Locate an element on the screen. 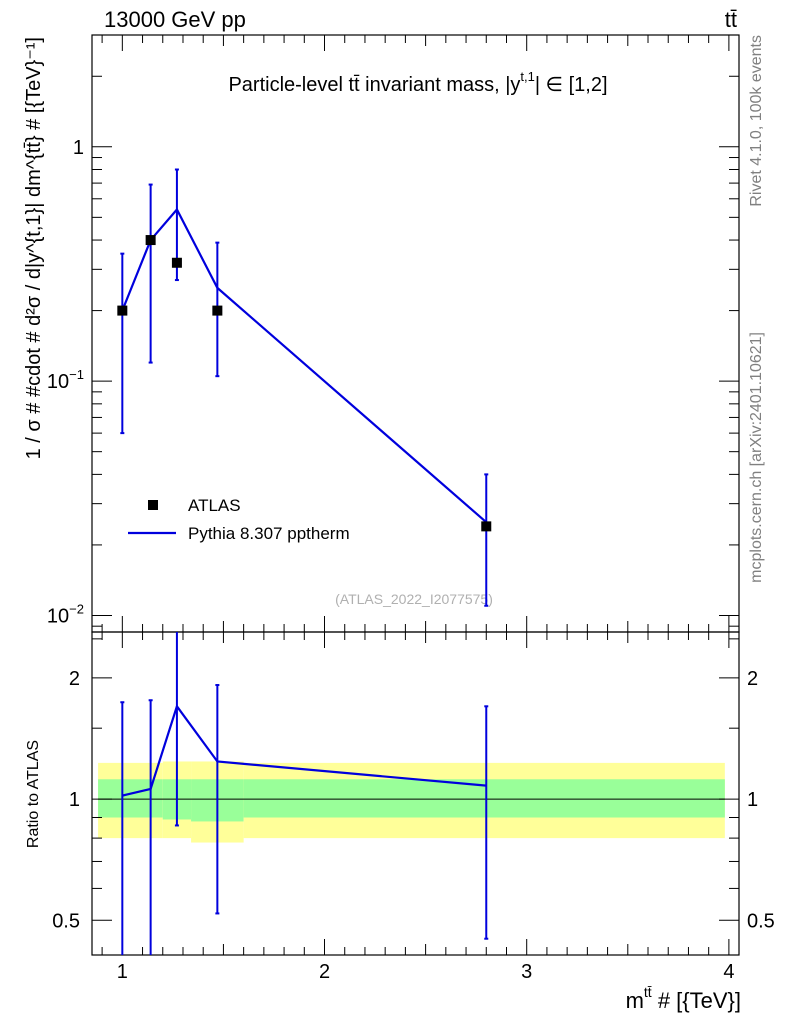 The height and width of the screenshot is (1024, 786). chart-title-rest: | ∈ [1,2] is located at coordinates (571, 85).